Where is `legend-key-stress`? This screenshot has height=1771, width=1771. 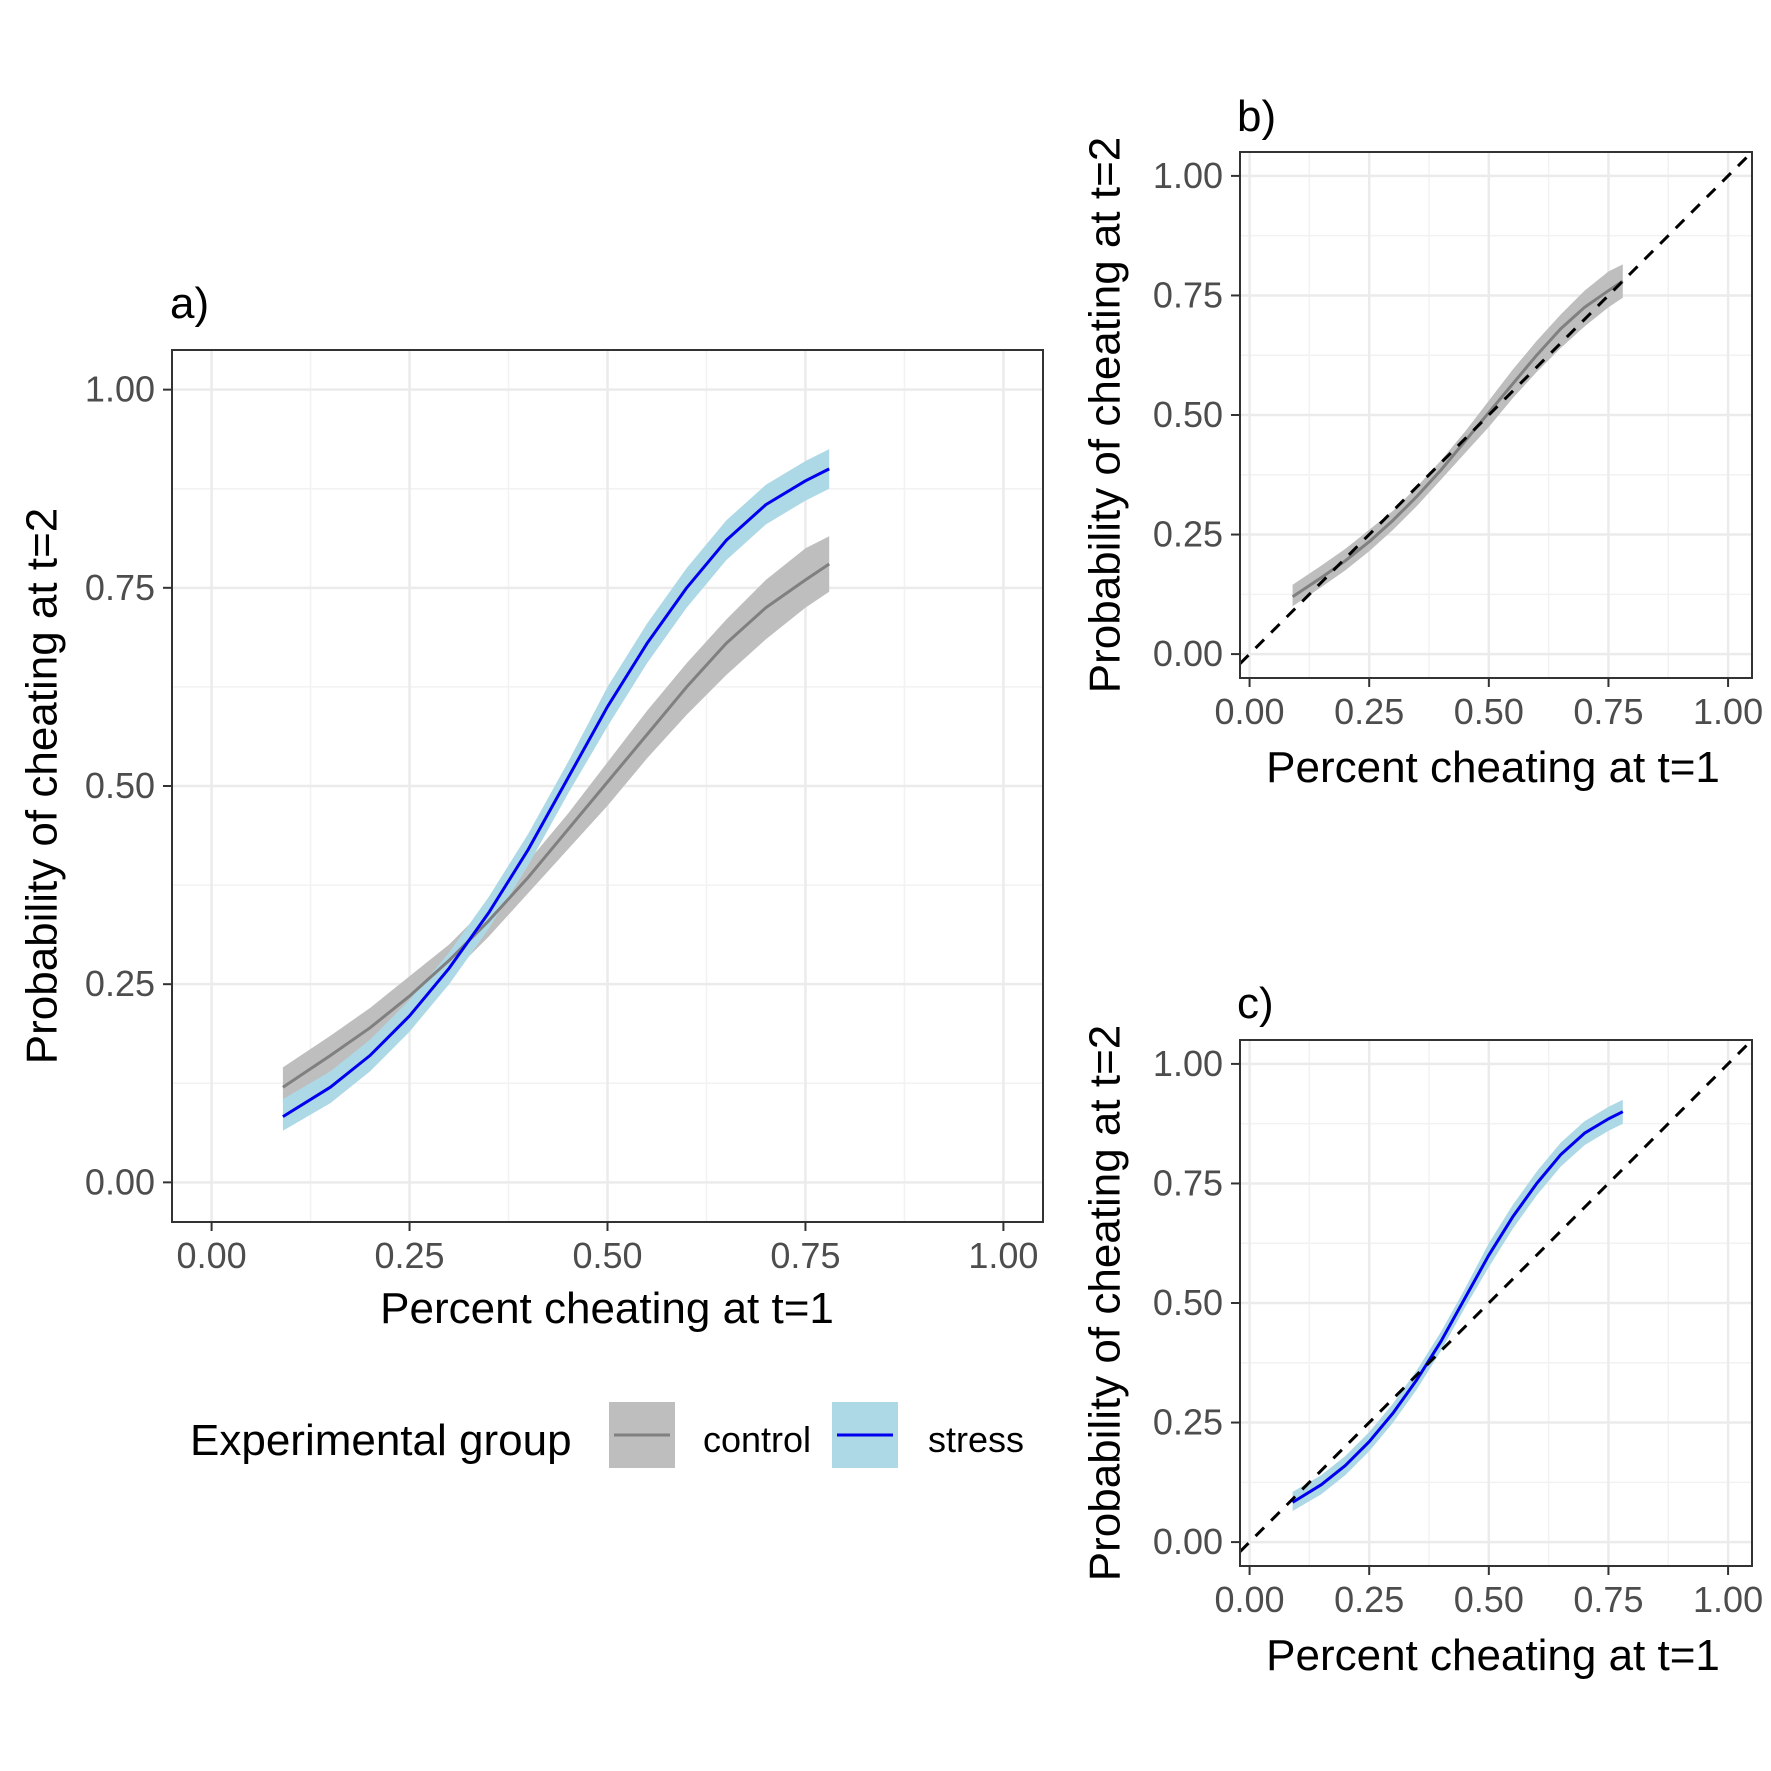 legend-key-stress is located at coordinates (865, 1435).